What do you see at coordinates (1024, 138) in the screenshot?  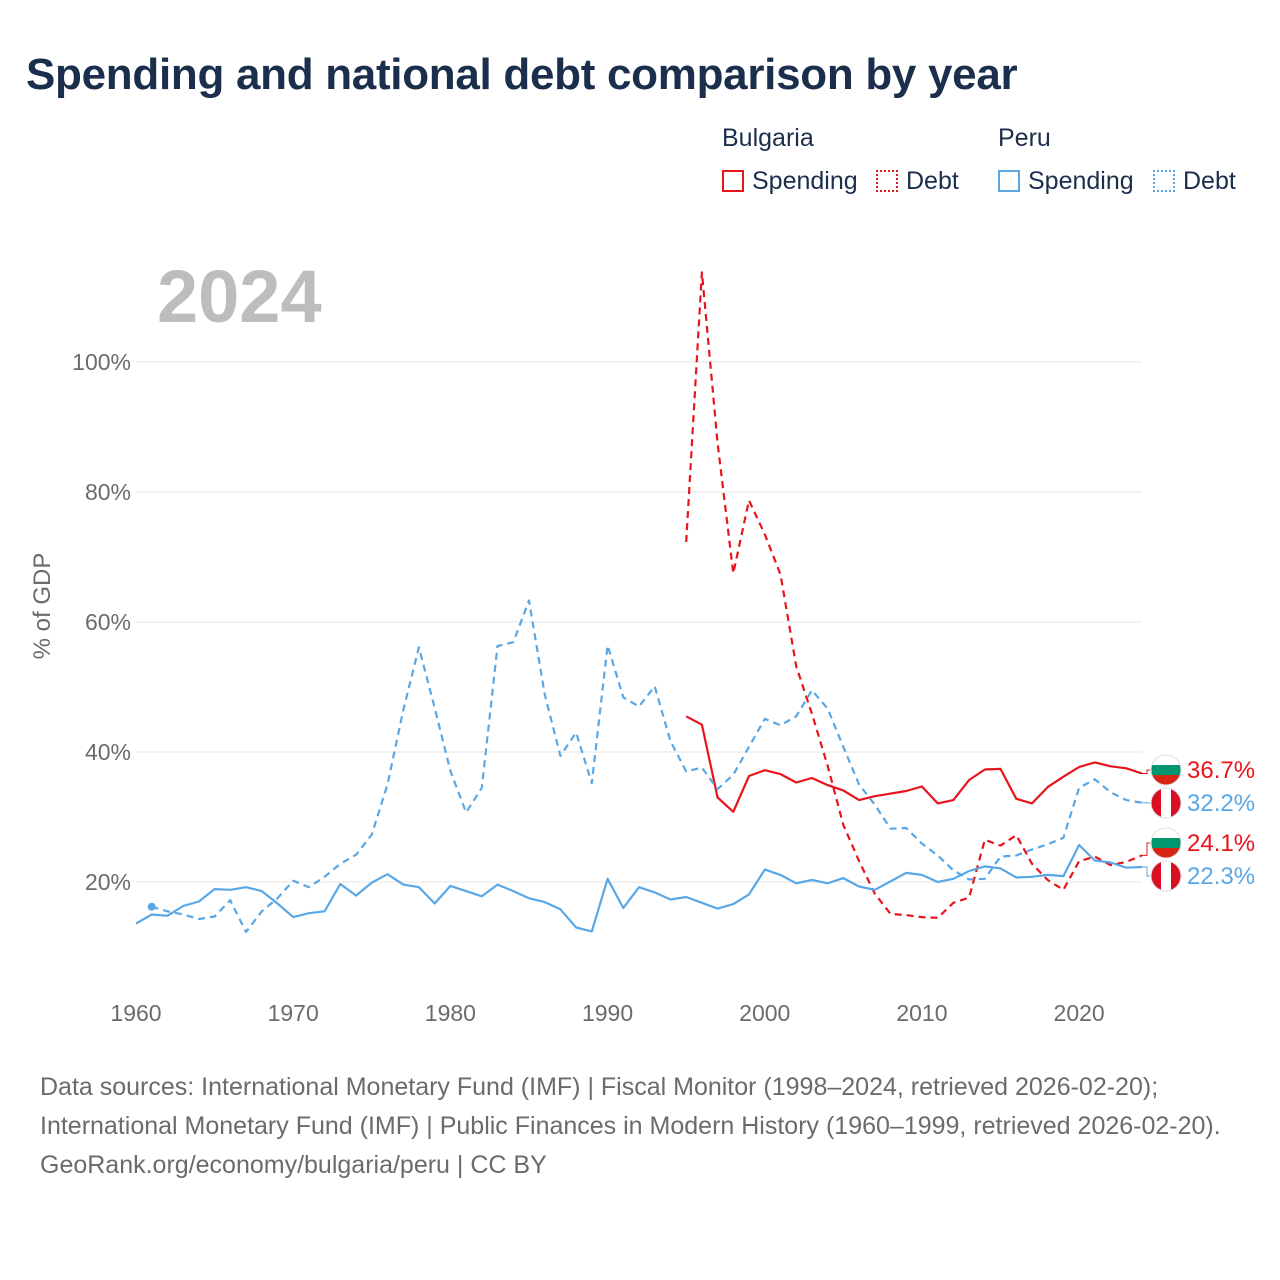 I see `legend-group-peru: Peru` at bounding box center [1024, 138].